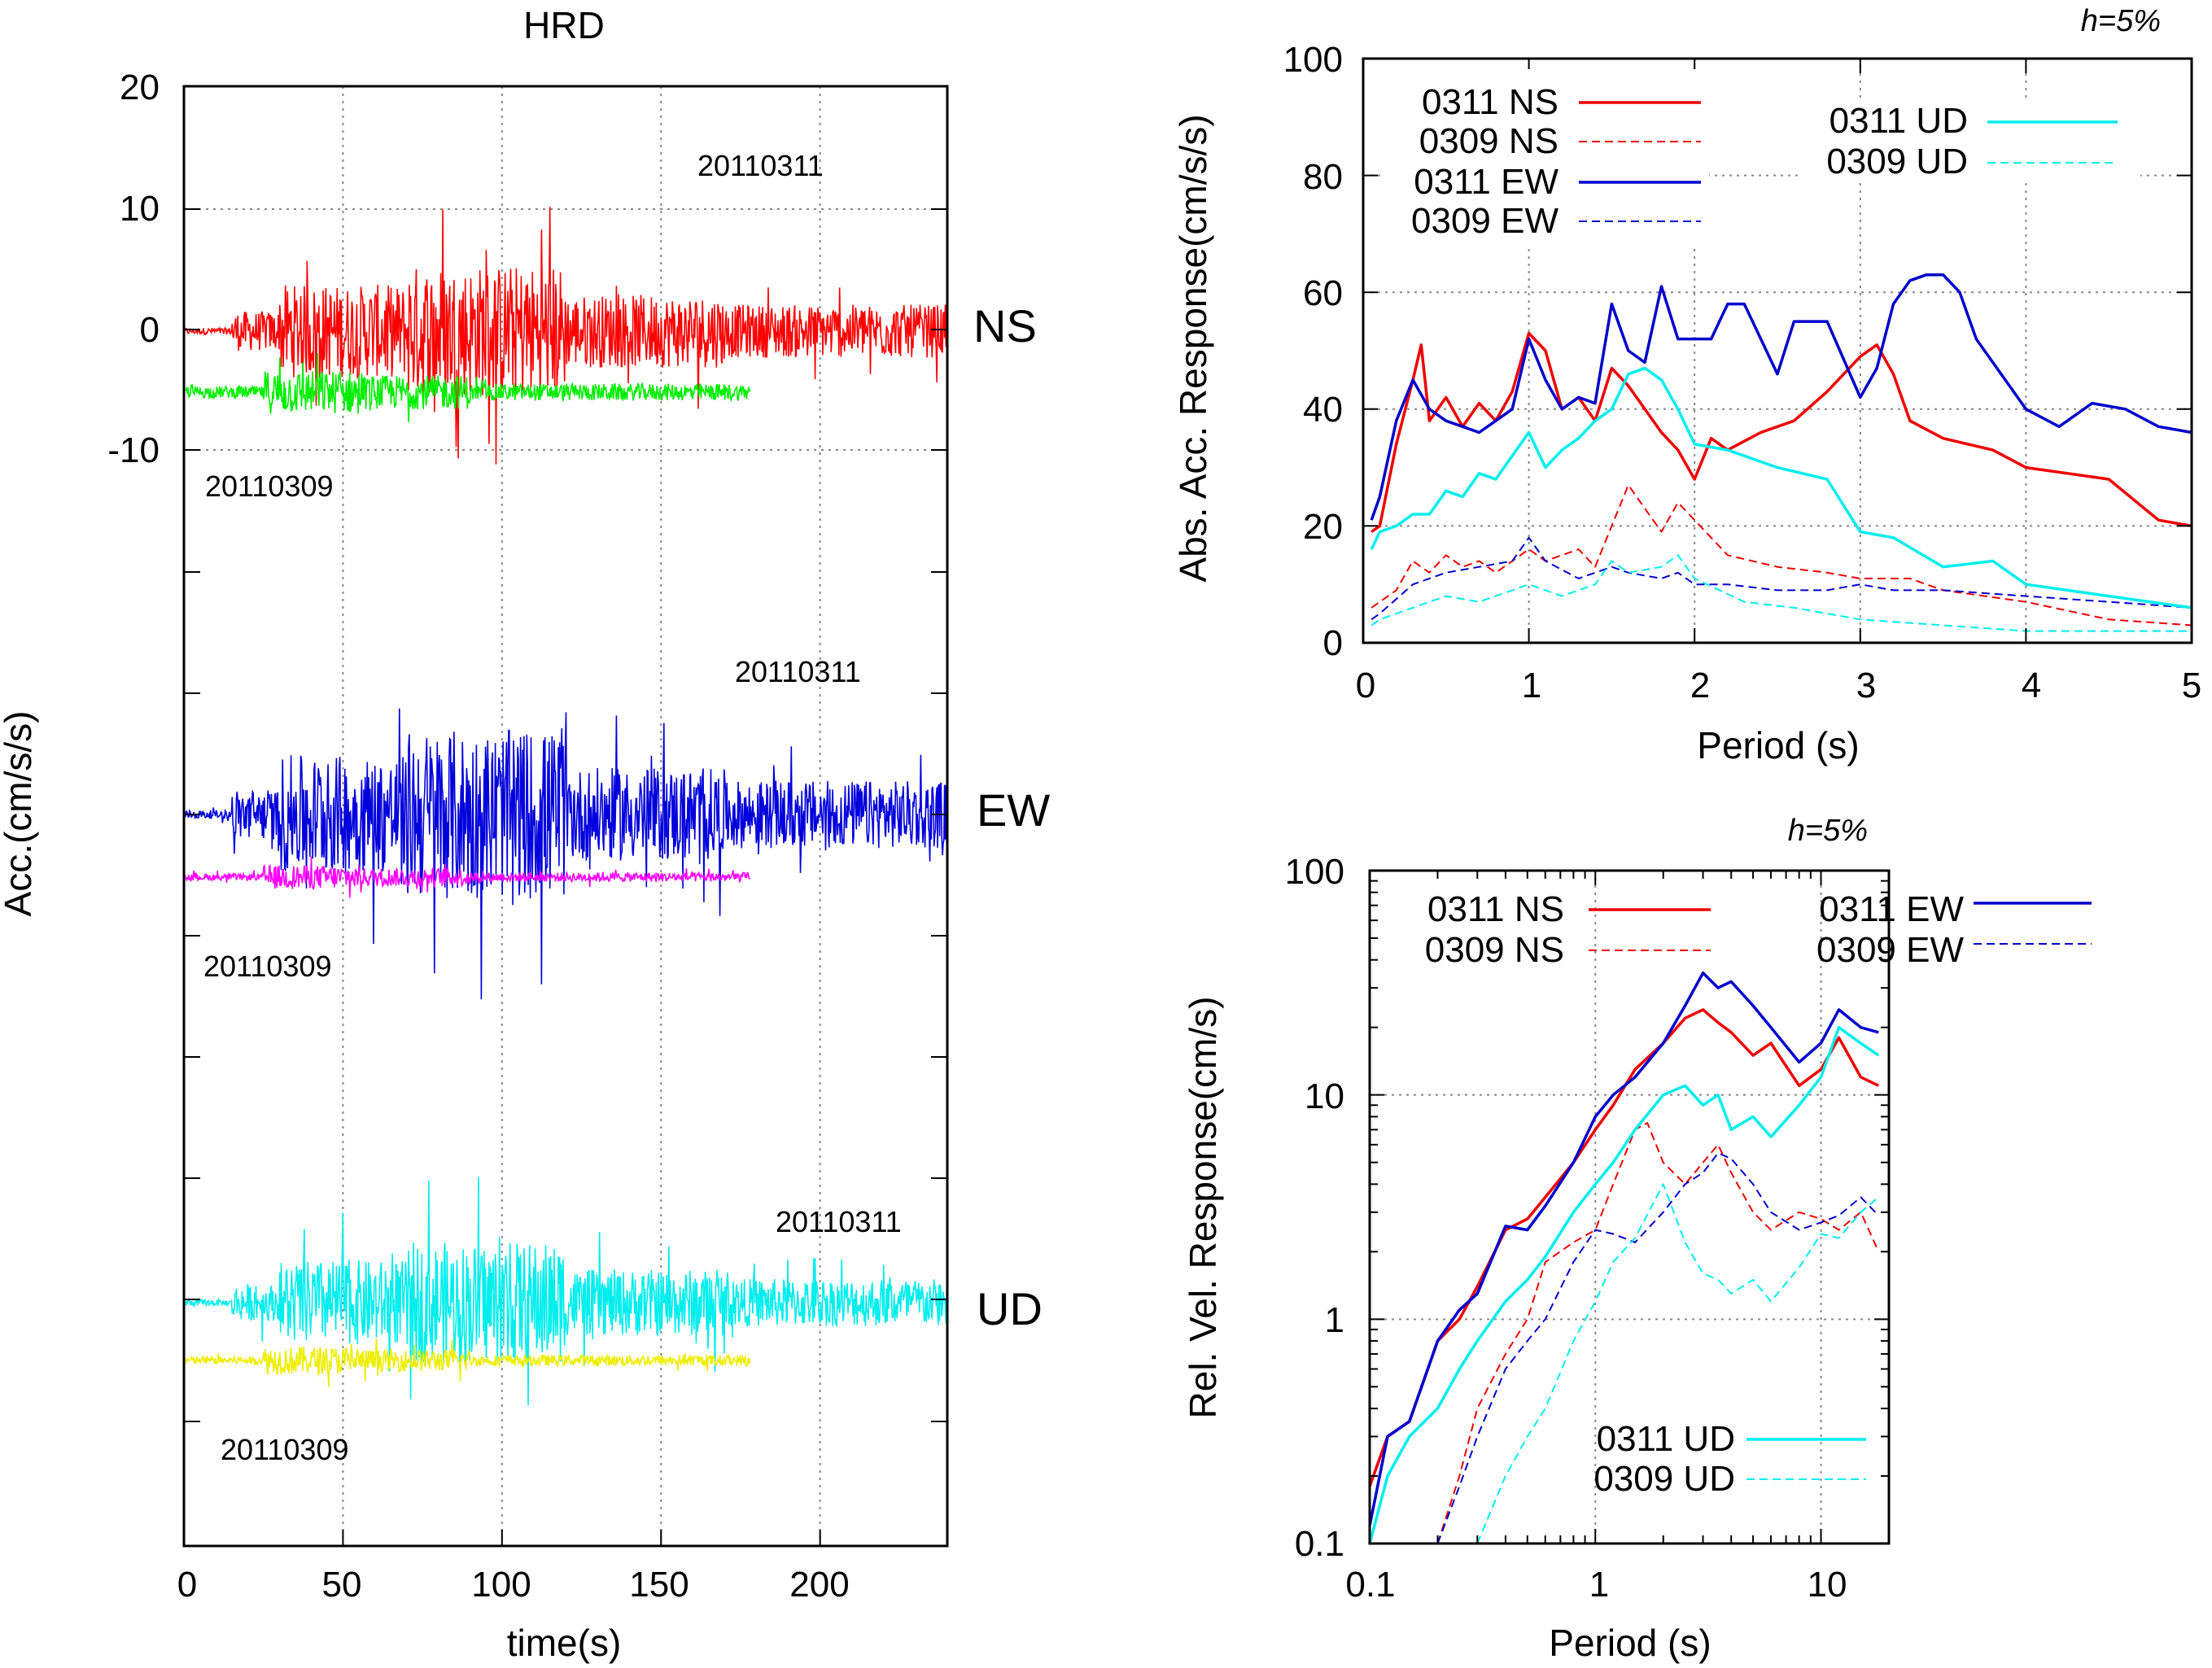  I want to click on waveform-x-tick-100: 100, so click(501, 1585).